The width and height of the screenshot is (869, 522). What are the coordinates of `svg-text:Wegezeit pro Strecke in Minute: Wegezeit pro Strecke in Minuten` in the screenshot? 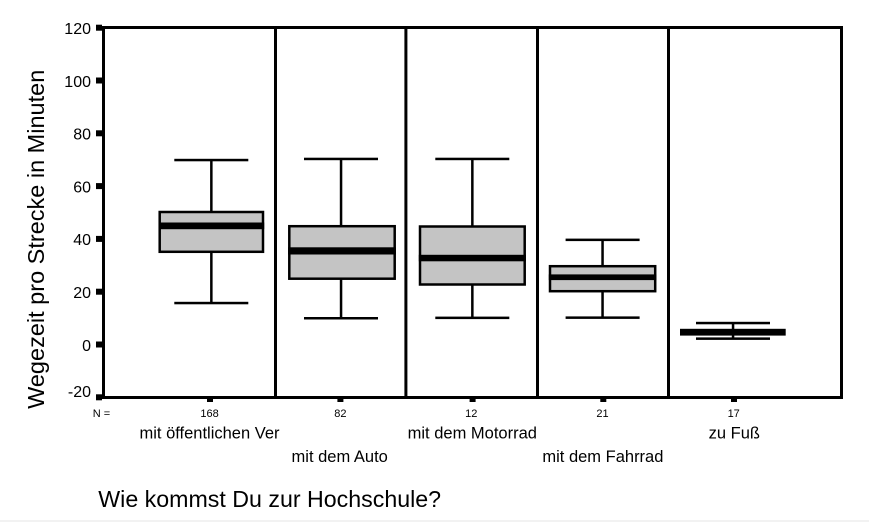 It's located at (36, 239).